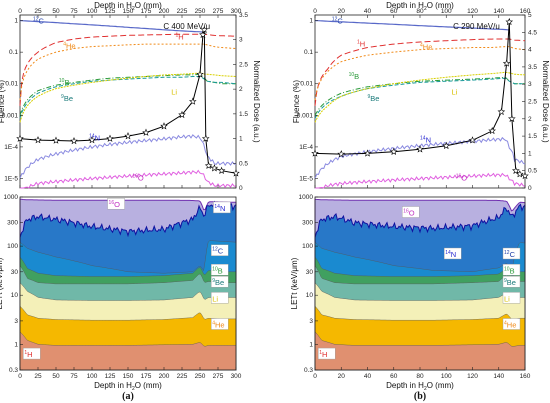 This screenshot has width=550, height=403. Describe the element at coordinates (352, 75) in the screenshot. I see `fluence-label-10B-mass: 10` at that location.